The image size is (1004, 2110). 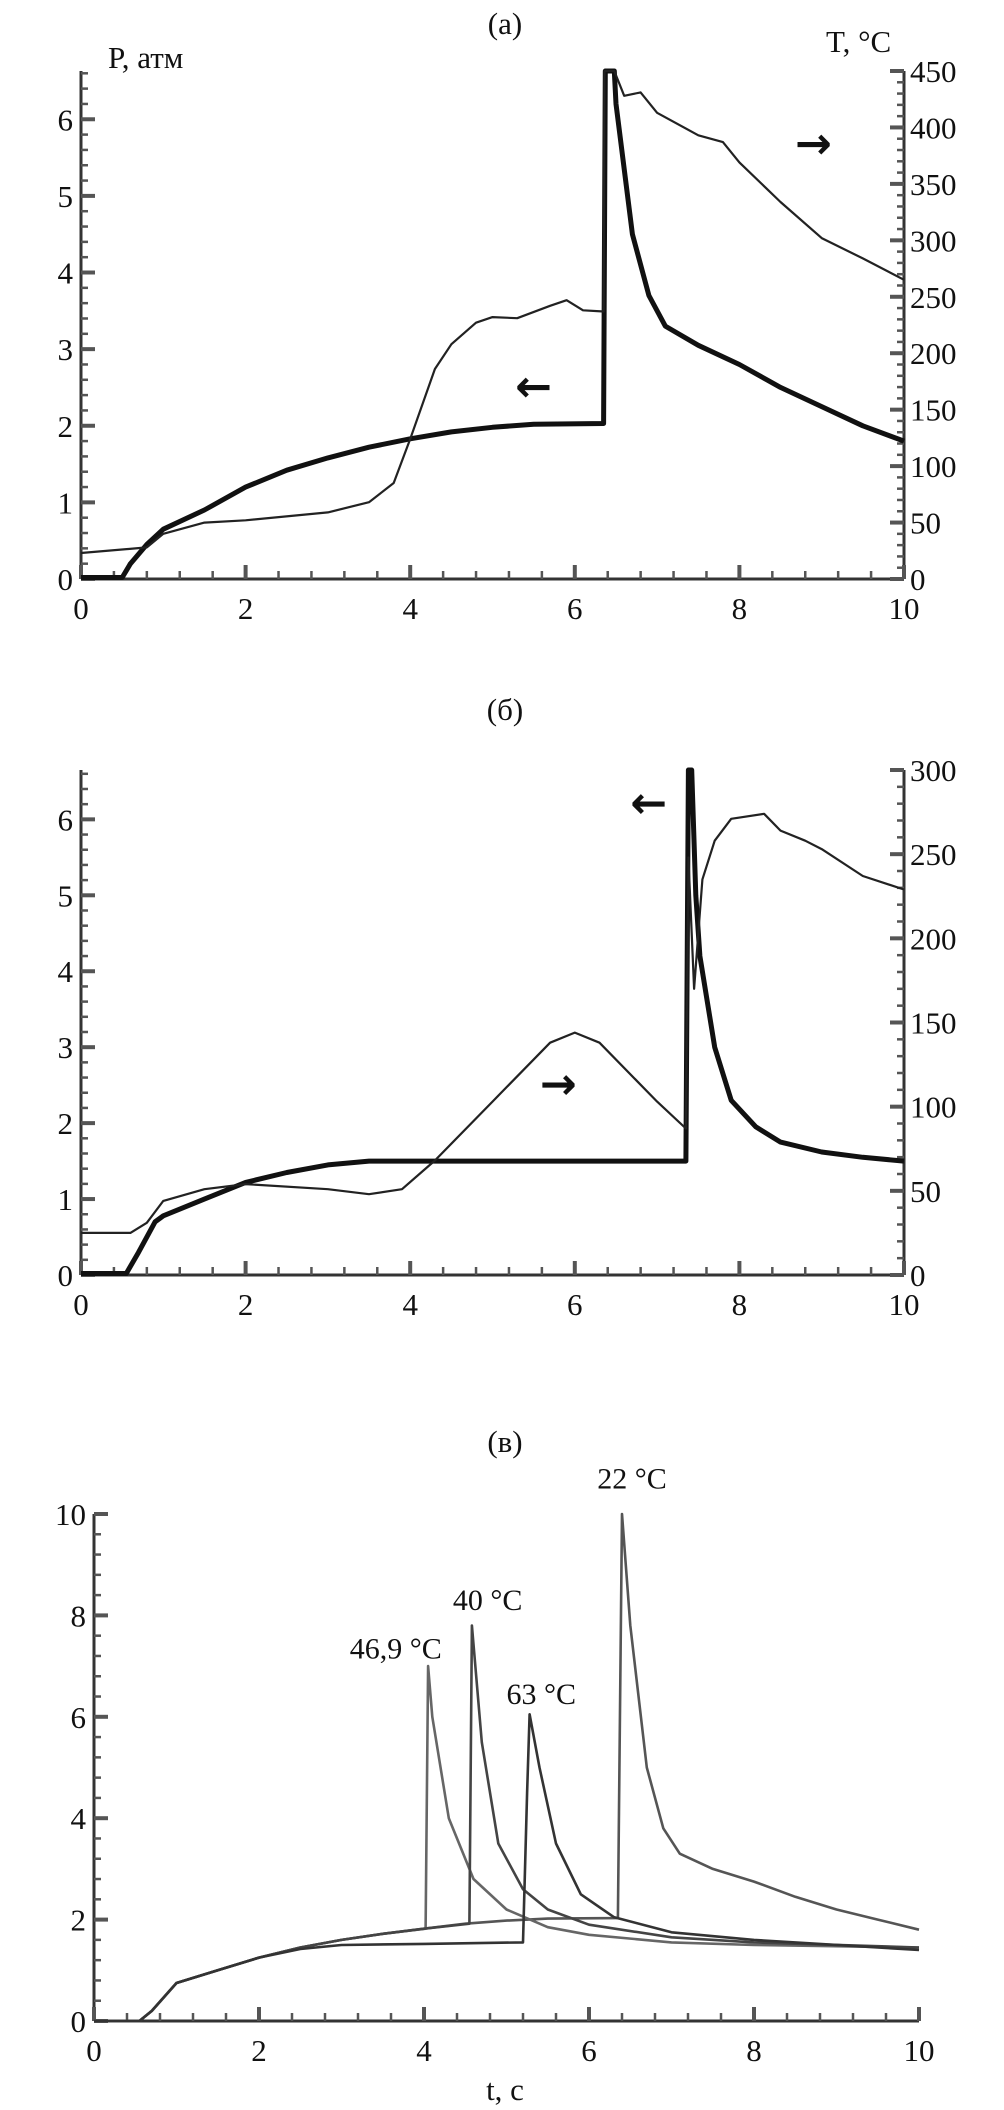 What do you see at coordinates (145, 57) in the screenshot?
I see `y-axis-left-title: P, атм` at bounding box center [145, 57].